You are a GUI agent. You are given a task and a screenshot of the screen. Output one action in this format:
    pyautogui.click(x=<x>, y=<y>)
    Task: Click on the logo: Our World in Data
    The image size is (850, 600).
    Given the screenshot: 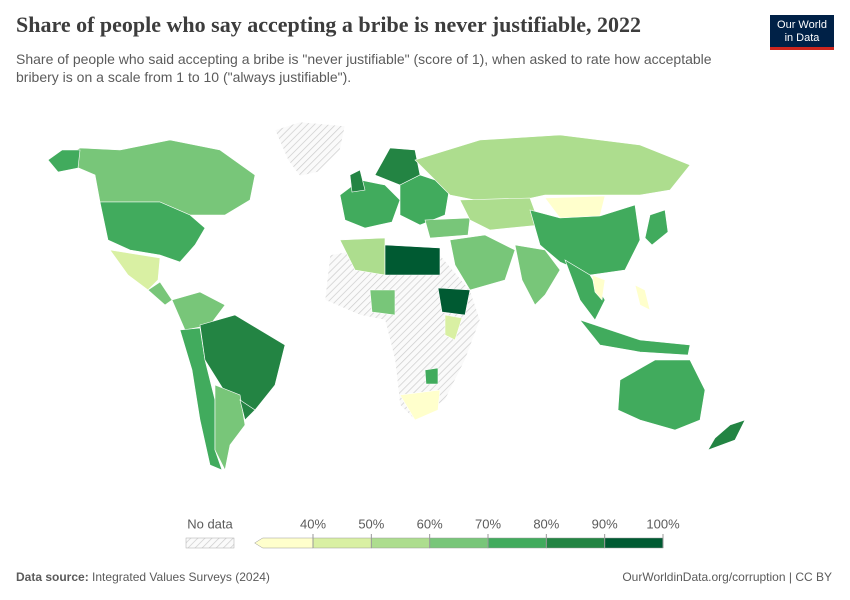 What is the action you would take?
    pyautogui.click(x=802, y=32)
    